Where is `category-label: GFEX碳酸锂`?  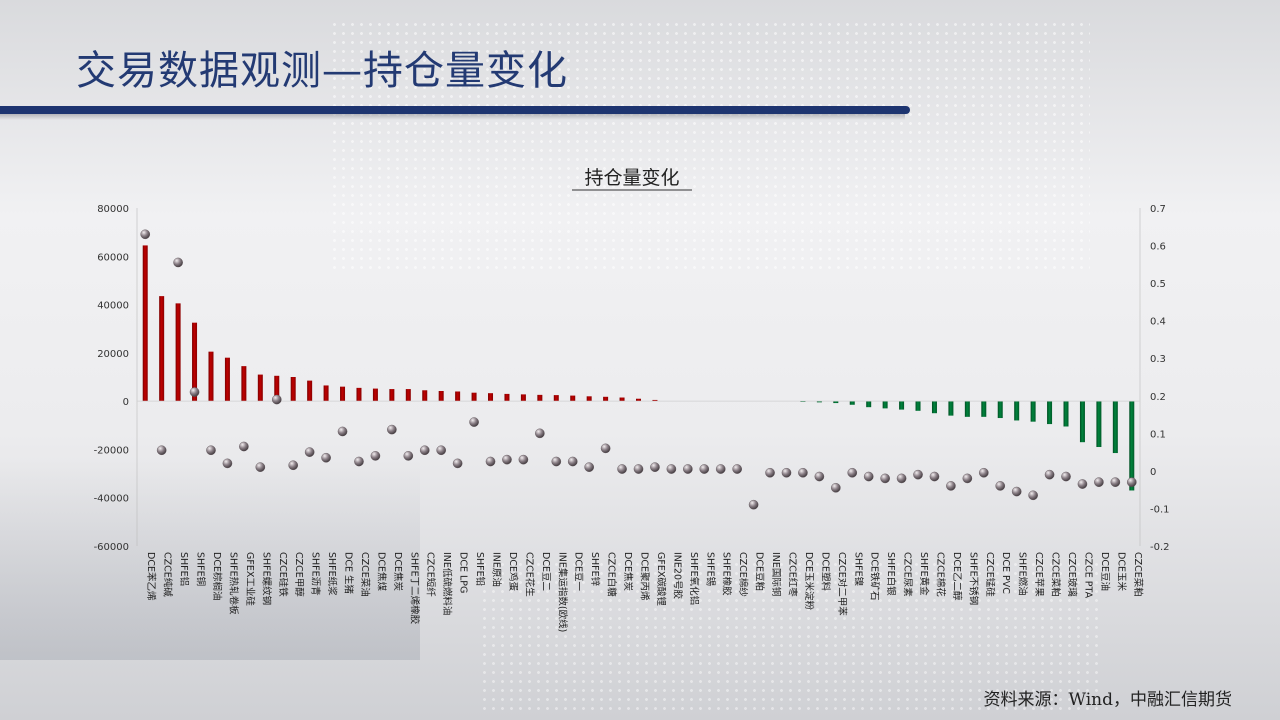
category-label: GFEX碳酸锂 is located at coordinates (661, 579).